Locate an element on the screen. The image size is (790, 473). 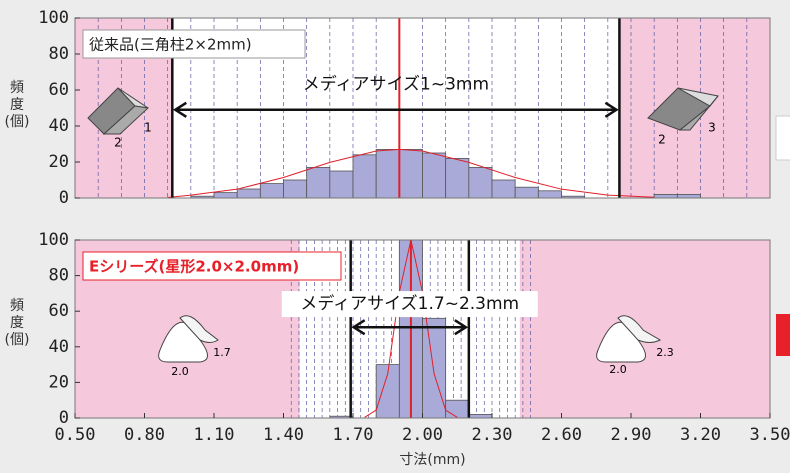
series-label: Eシリーズ(星形2.0×2.0mm) is located at coordinates (194, 267).